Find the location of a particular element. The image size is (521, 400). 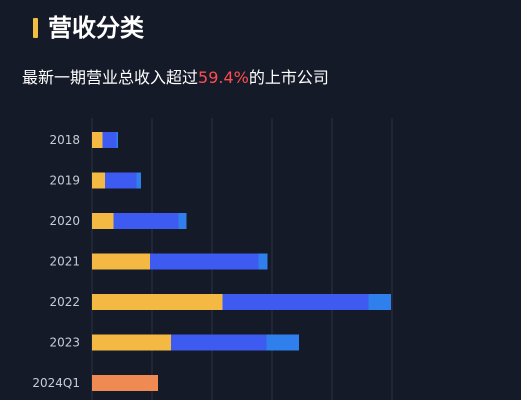

chart-subtitle: 最新一期营业总收入超过59.4%的上市公司 is located at coordinates (175, 78).